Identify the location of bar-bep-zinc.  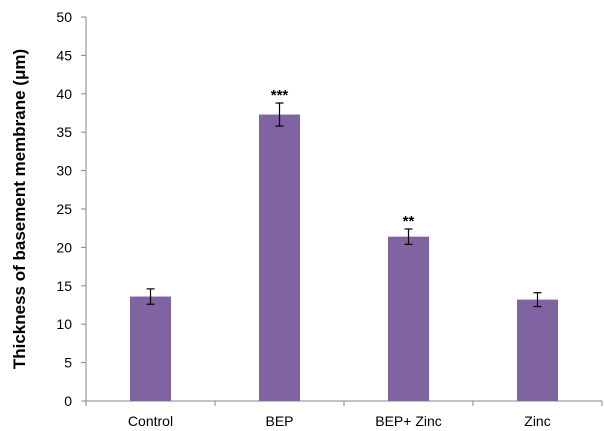
(408, 318).